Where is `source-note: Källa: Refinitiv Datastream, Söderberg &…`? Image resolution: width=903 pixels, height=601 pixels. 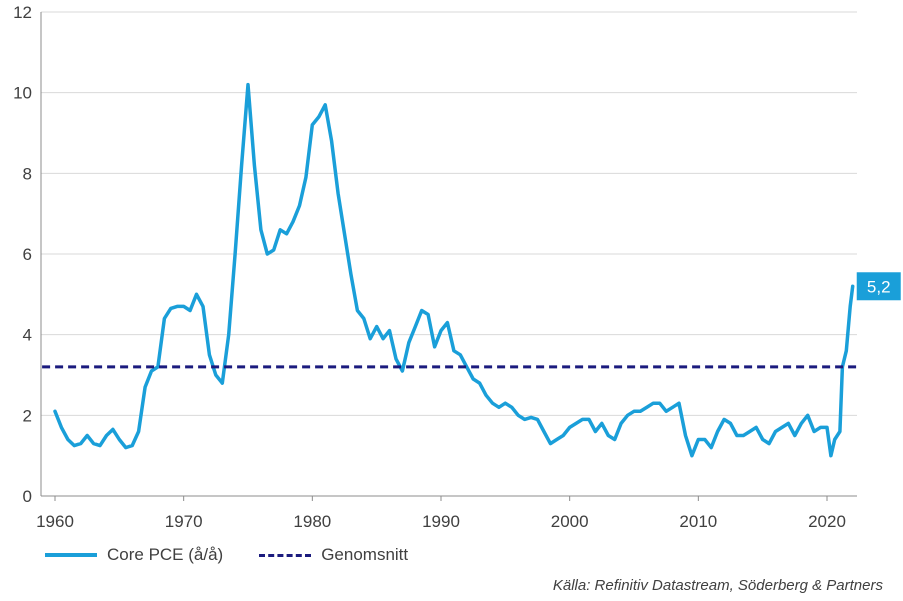 source-note: Källa: Refinitiv Datastream, Söderberg &… is located at coordinates (717, 585).